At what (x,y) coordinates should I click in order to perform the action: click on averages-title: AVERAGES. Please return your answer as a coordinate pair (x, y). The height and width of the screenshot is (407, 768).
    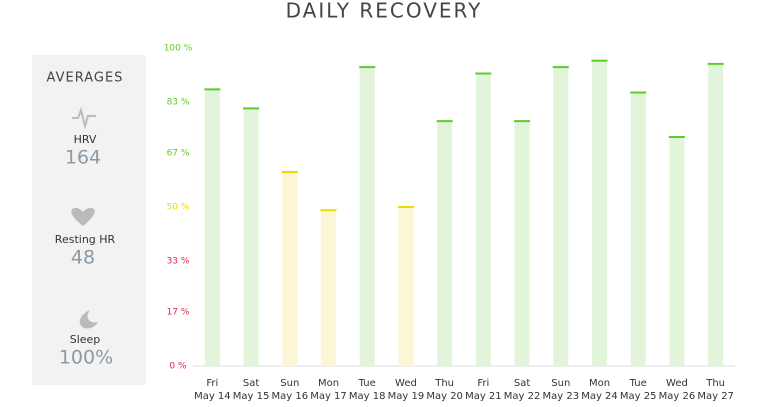
    Looking at the image, I should click on (85, 78).